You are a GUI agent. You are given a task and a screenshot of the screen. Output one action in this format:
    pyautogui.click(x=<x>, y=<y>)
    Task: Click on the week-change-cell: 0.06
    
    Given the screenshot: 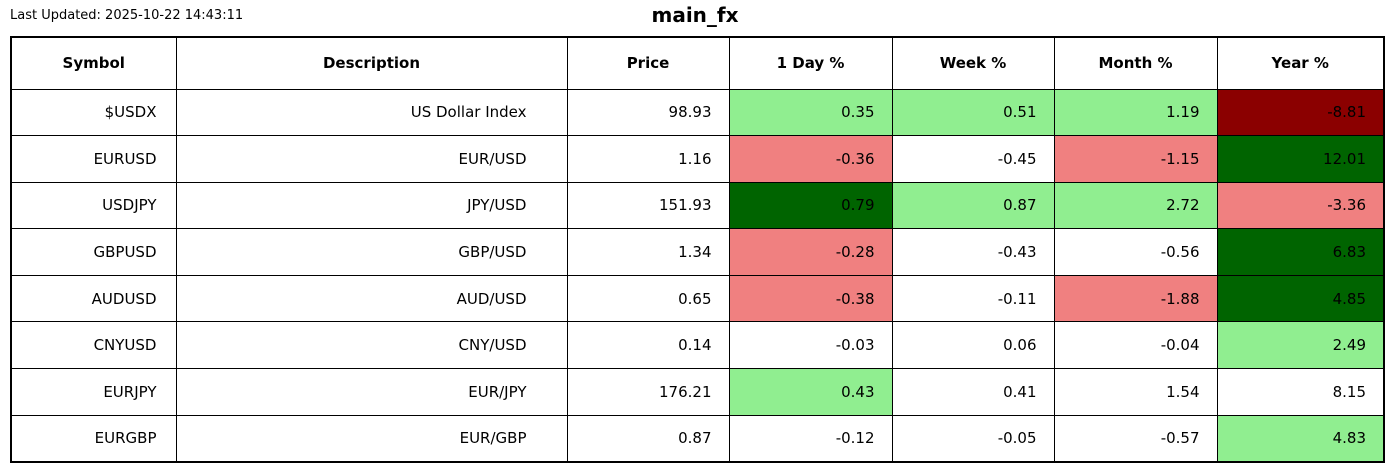 What is the action you would take?
    pyautogui.click(x=973, y=345)
    